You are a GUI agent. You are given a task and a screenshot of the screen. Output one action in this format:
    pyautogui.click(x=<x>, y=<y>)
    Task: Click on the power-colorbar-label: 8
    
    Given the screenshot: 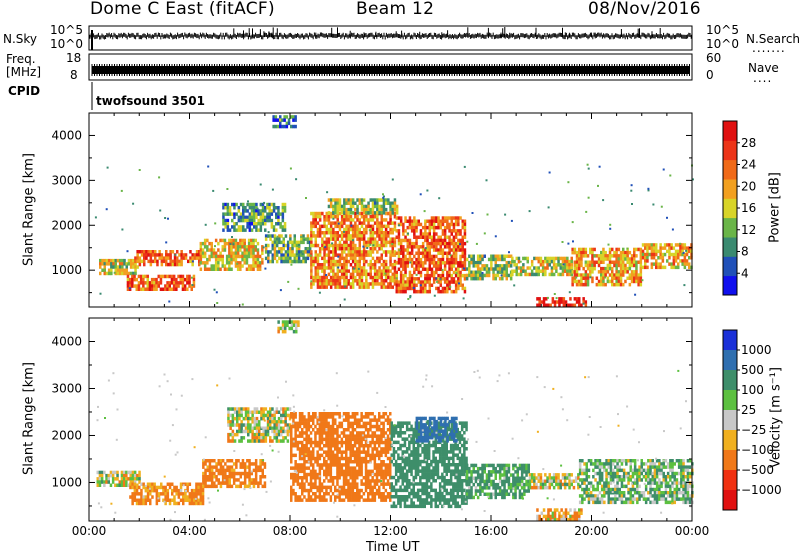 What is the action you would take?
    pyautogui.click(x=745, y=252)
    